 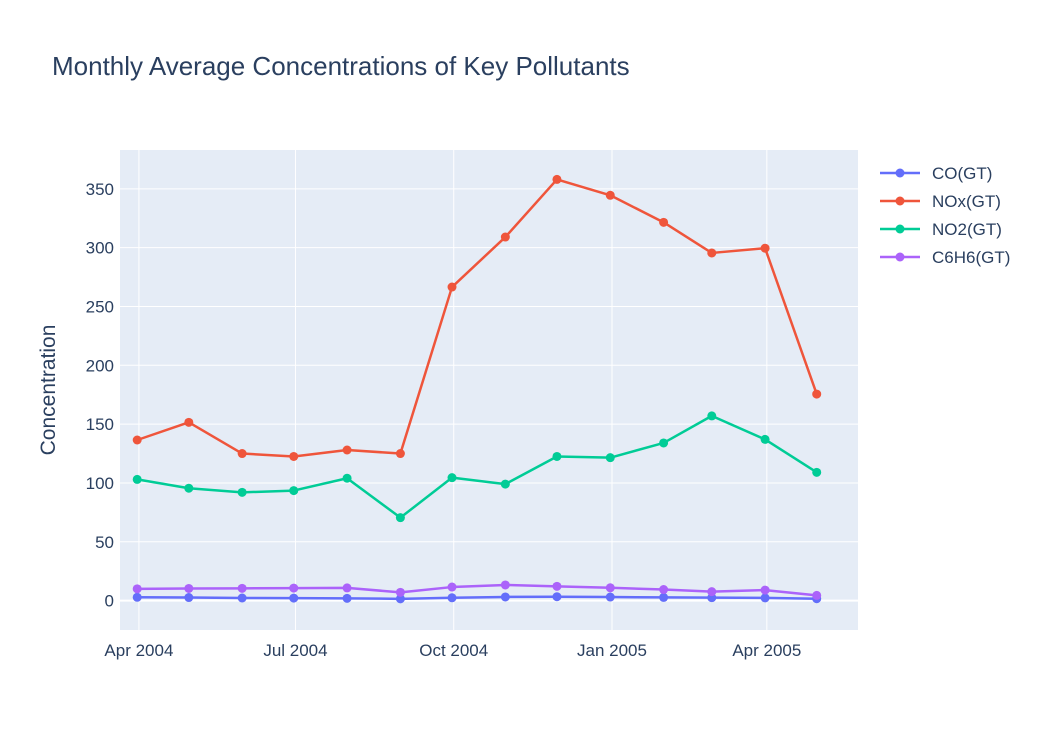 What do you see at coordinates (104, 542) in the screenshot?
I see `y-tick-label: 50` at bounding box center [104, 542].